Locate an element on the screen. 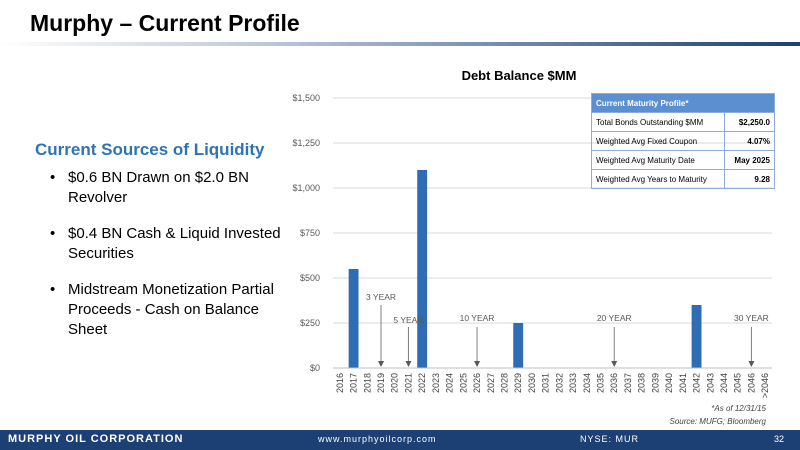  x-tick-label: 2040 is located at coordinates (669, 383).